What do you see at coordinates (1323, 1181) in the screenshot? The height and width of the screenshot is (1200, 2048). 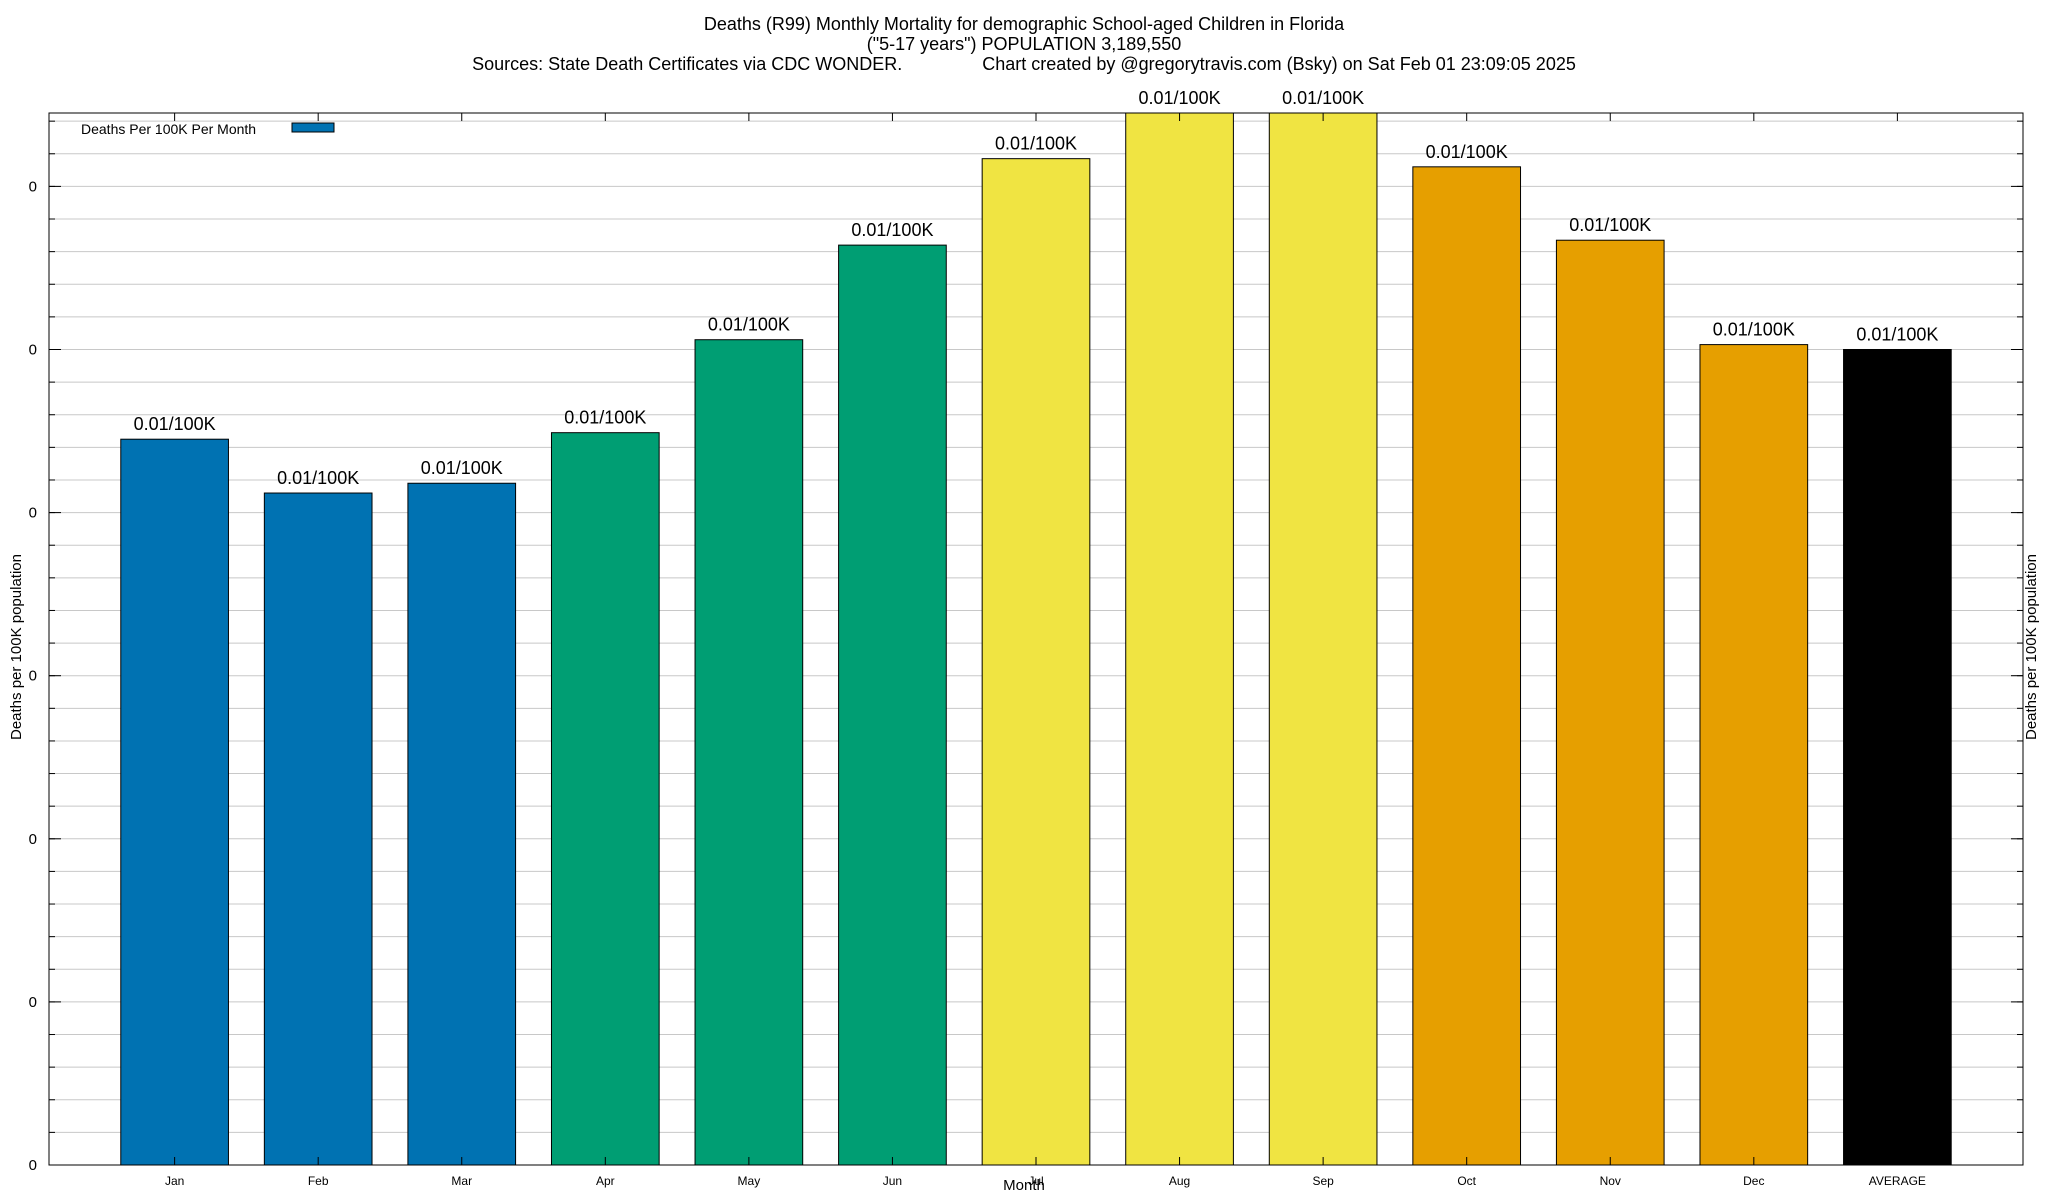 I see `x-tick-label: Sep` at bounding box center [1323, 1181].